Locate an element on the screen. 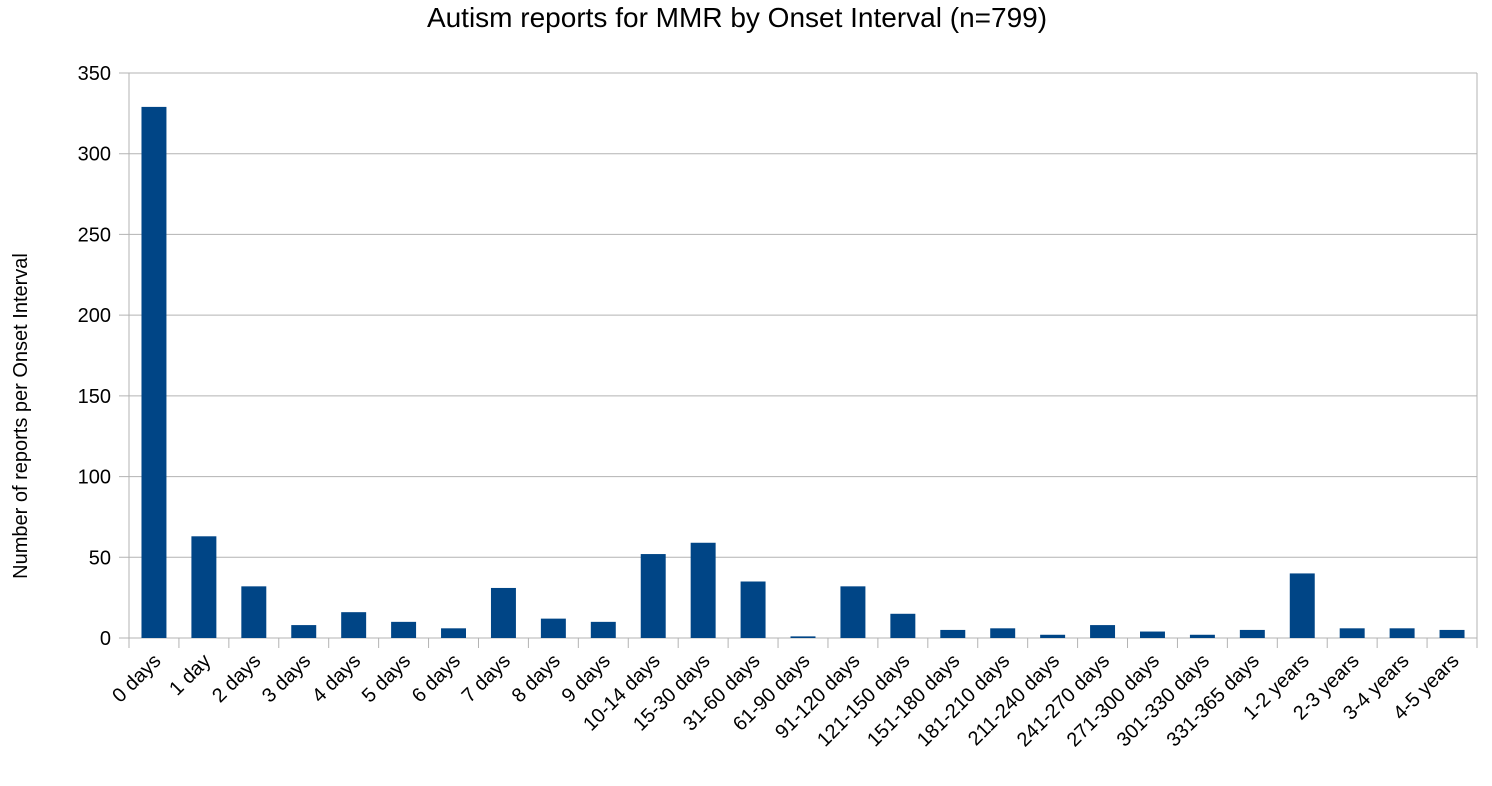 The height and width of the screenshot is (786, 1492). y-tick-label: 0 is located at coordinates (105, 639).